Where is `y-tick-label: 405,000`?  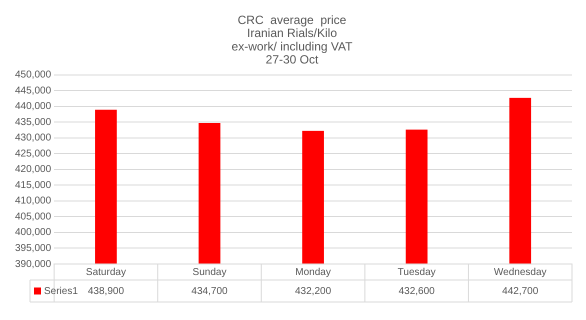
y-tick-label: 405,000 is located at coordinates (33, 216).